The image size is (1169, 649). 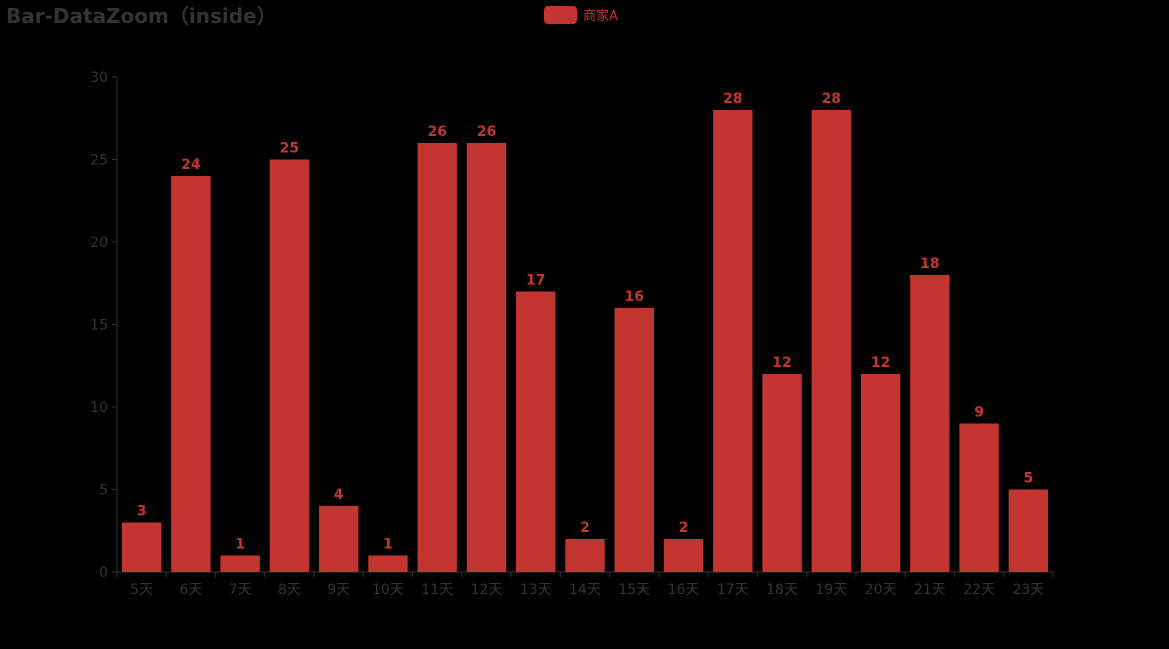 I want to click on x-tick-label: 14天, so click(x=585, y=590).